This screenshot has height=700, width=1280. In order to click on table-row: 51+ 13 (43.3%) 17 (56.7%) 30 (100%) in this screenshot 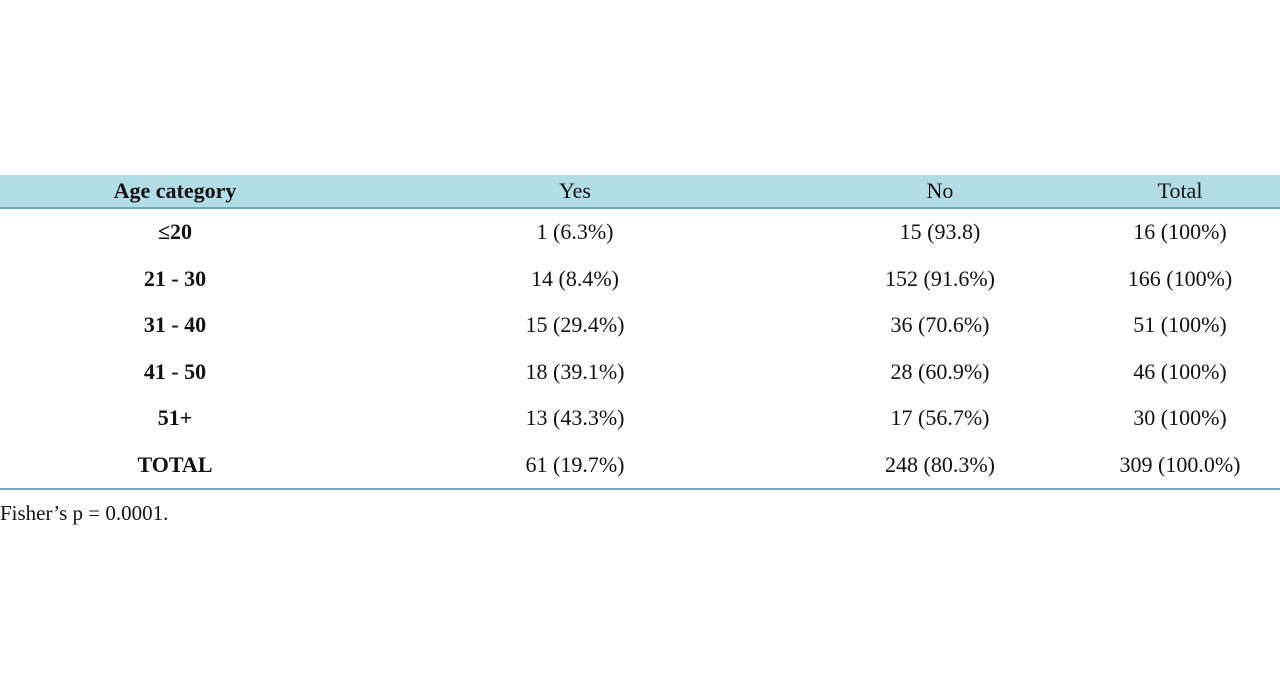, I will do `click(640, 418)`.